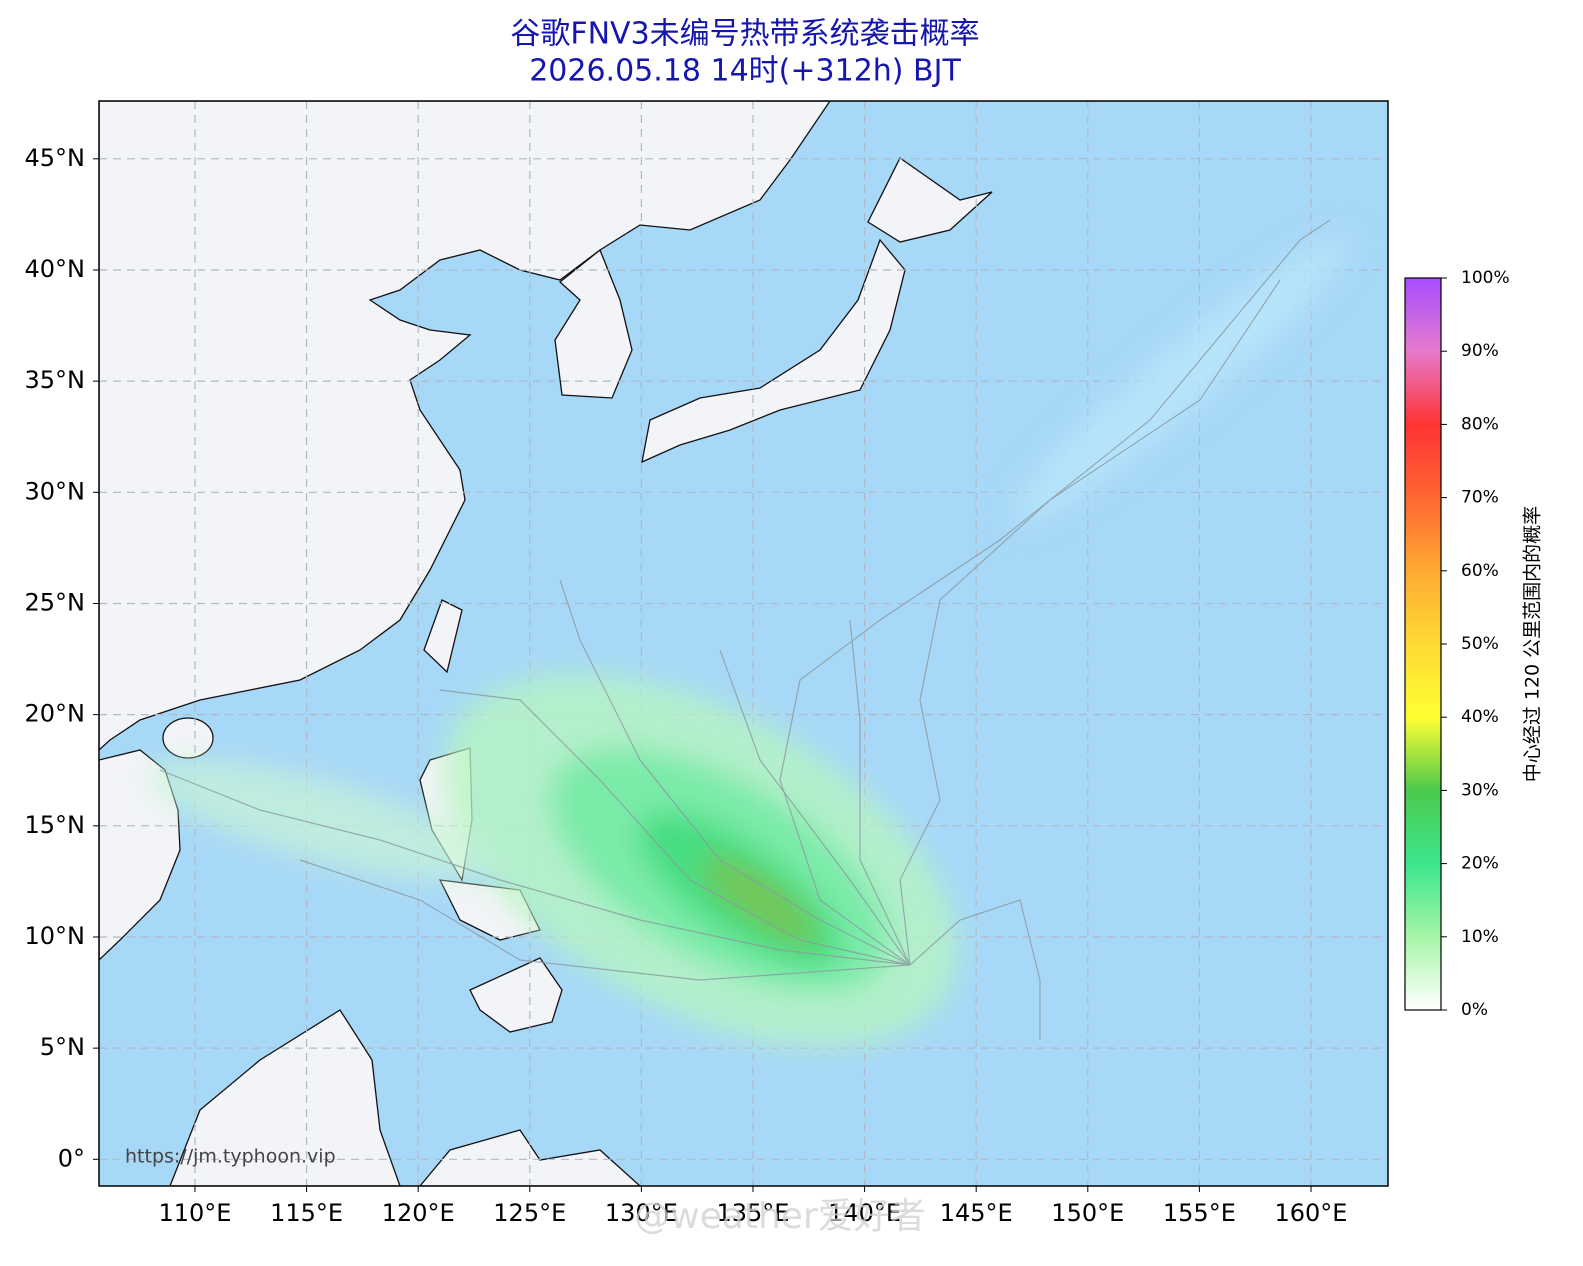  Describe the element at coordinates (641, 1213) in the screenshot. I see `x-tick-label: 130°E` at that location.